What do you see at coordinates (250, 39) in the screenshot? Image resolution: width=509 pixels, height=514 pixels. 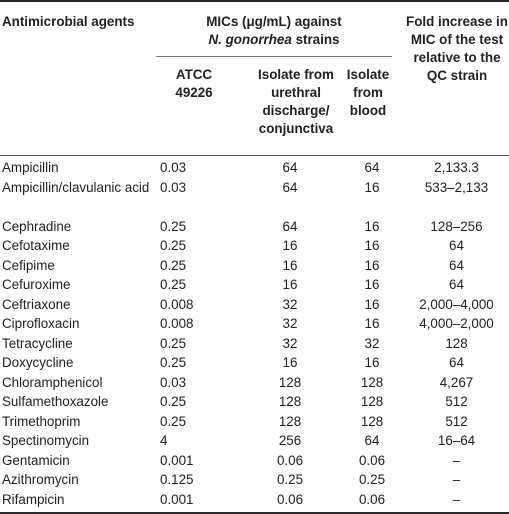 I see `header-species: N. gonorrhea` at bounding box center [250, 39].